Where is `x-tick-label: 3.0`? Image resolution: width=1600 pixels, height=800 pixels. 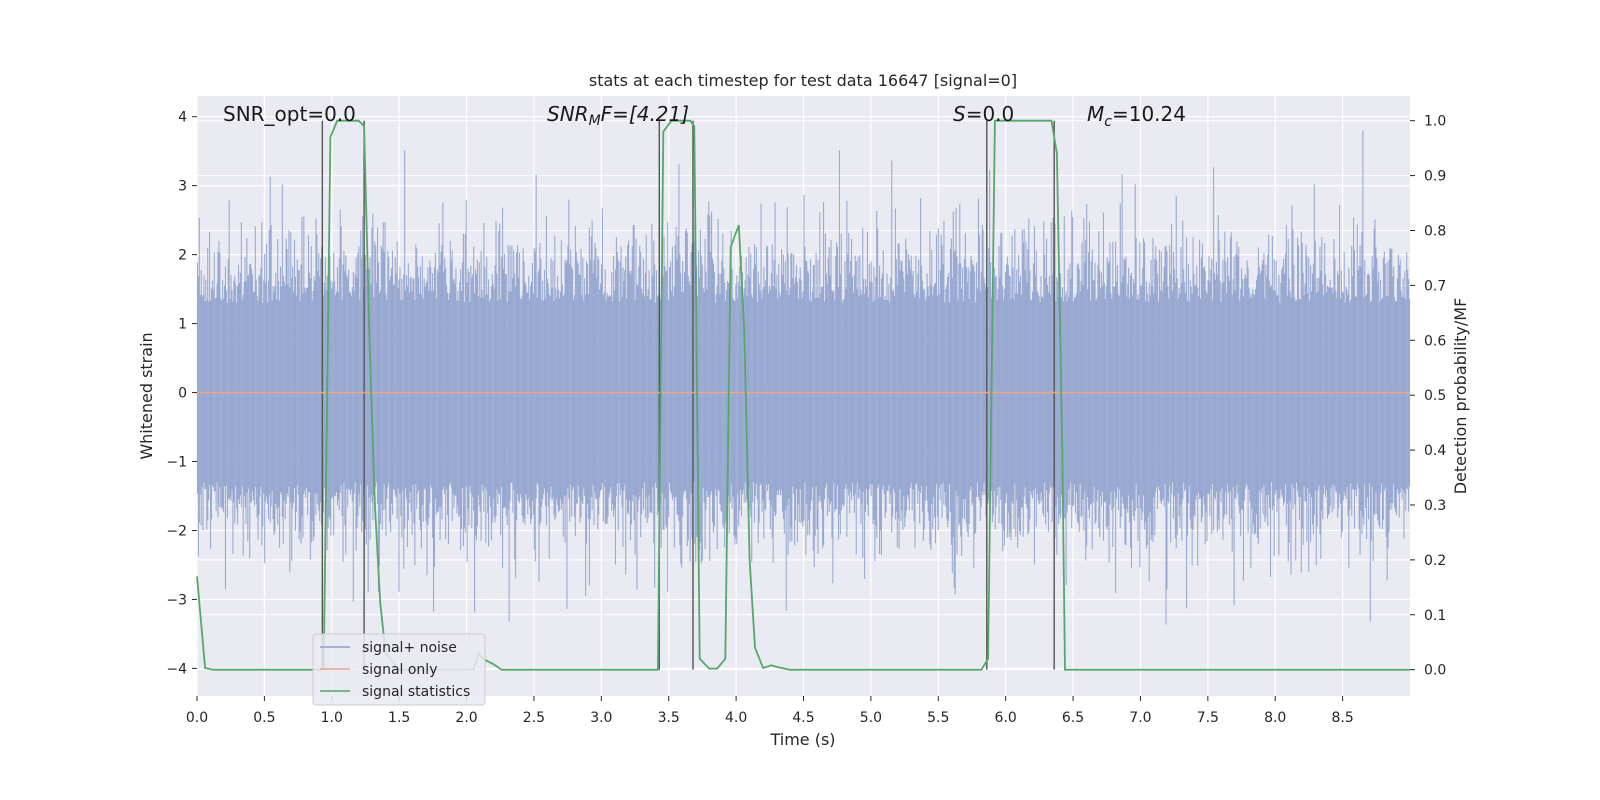 x-tick-label: 3.0 is located at coordinates (601, 718).